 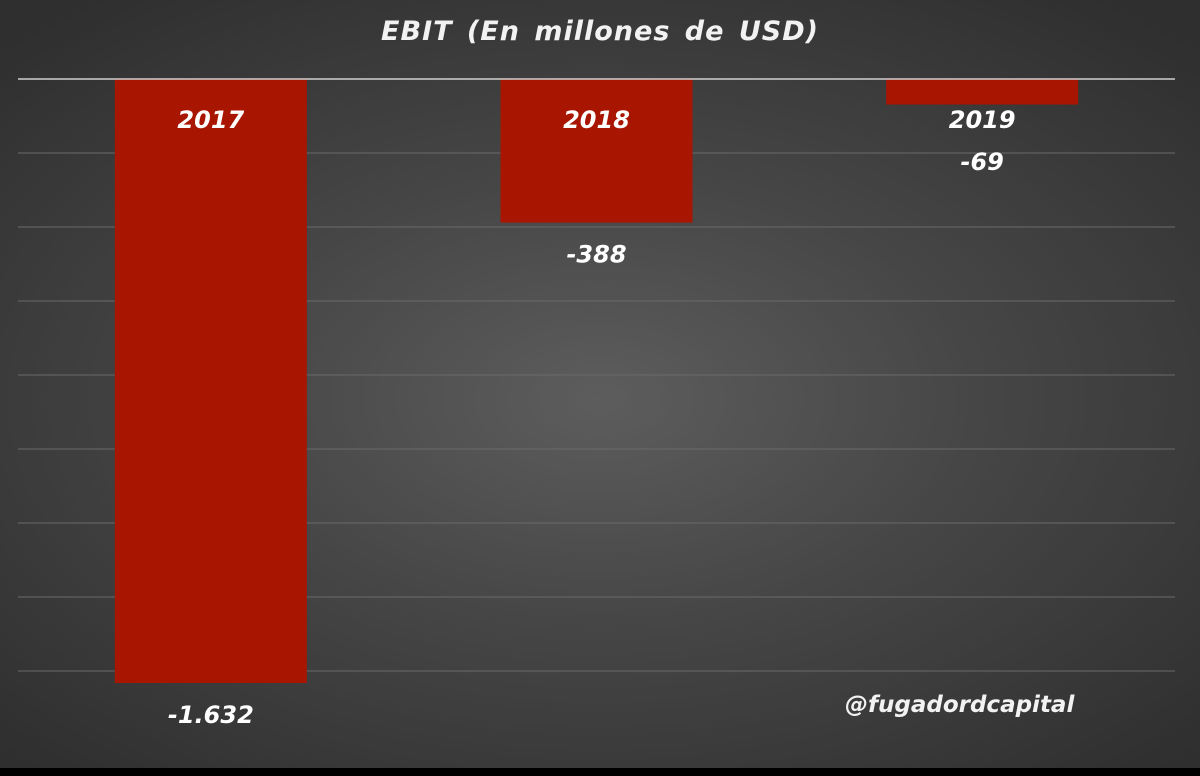 I want to click on chart-title: EBIT (En millones de USD), so click(x=600, y=31).